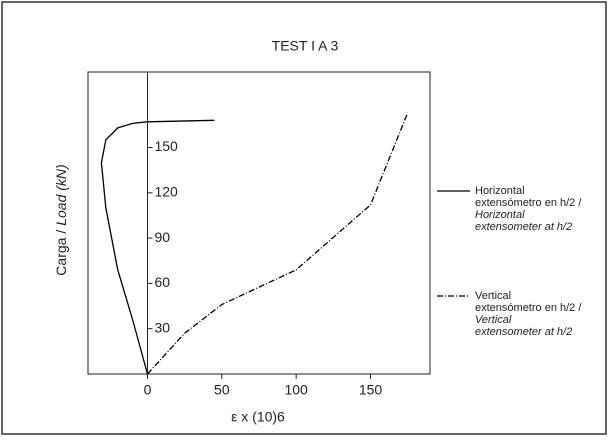 This screenshot has width=609, height=442. Describe the element at coordinates (166, 146) in the screenshot. I see `y-tick-label: 150` at that location.